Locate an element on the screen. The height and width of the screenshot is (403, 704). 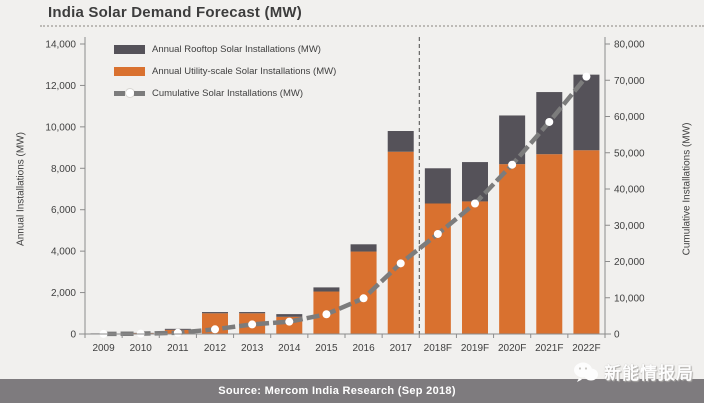
bar-utility-2017 is located at coordinates (400, 242).